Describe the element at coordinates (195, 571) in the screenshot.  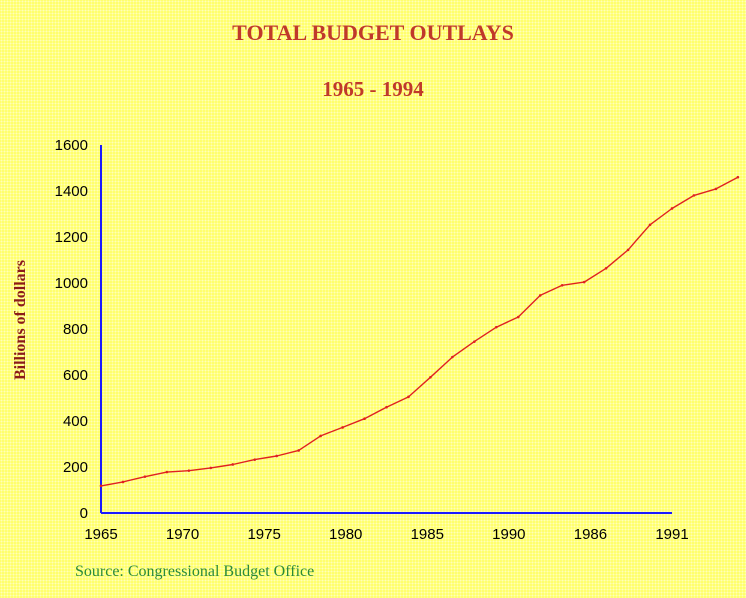
I see `source-note: Source: Congressional Budget Office` at that location.